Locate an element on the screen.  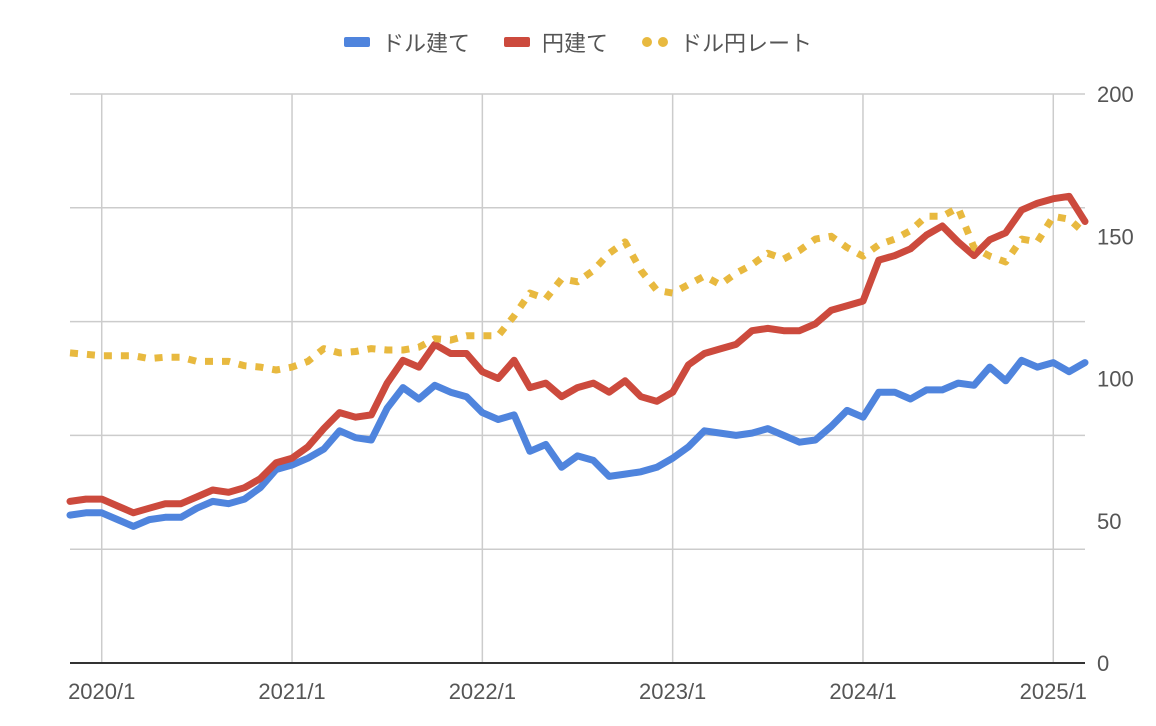
y-tick-label-right: 0 is located at coordinates (1103, 663).